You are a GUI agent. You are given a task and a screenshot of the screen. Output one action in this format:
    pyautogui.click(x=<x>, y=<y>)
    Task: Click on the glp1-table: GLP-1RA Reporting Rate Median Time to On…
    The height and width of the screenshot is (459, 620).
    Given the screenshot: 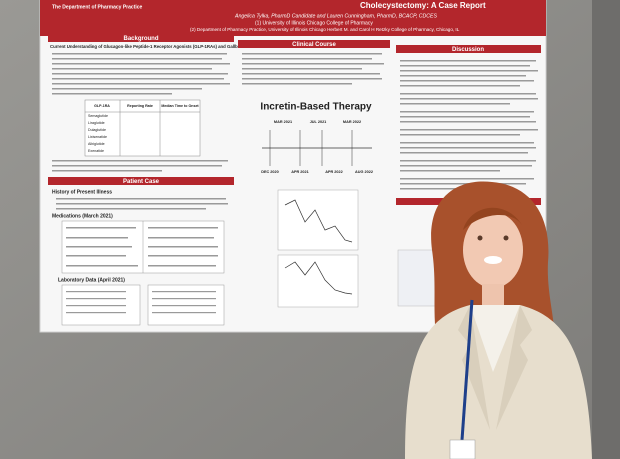 What is the action you would take?
    pyautogui.click(x=142, y=128)
    